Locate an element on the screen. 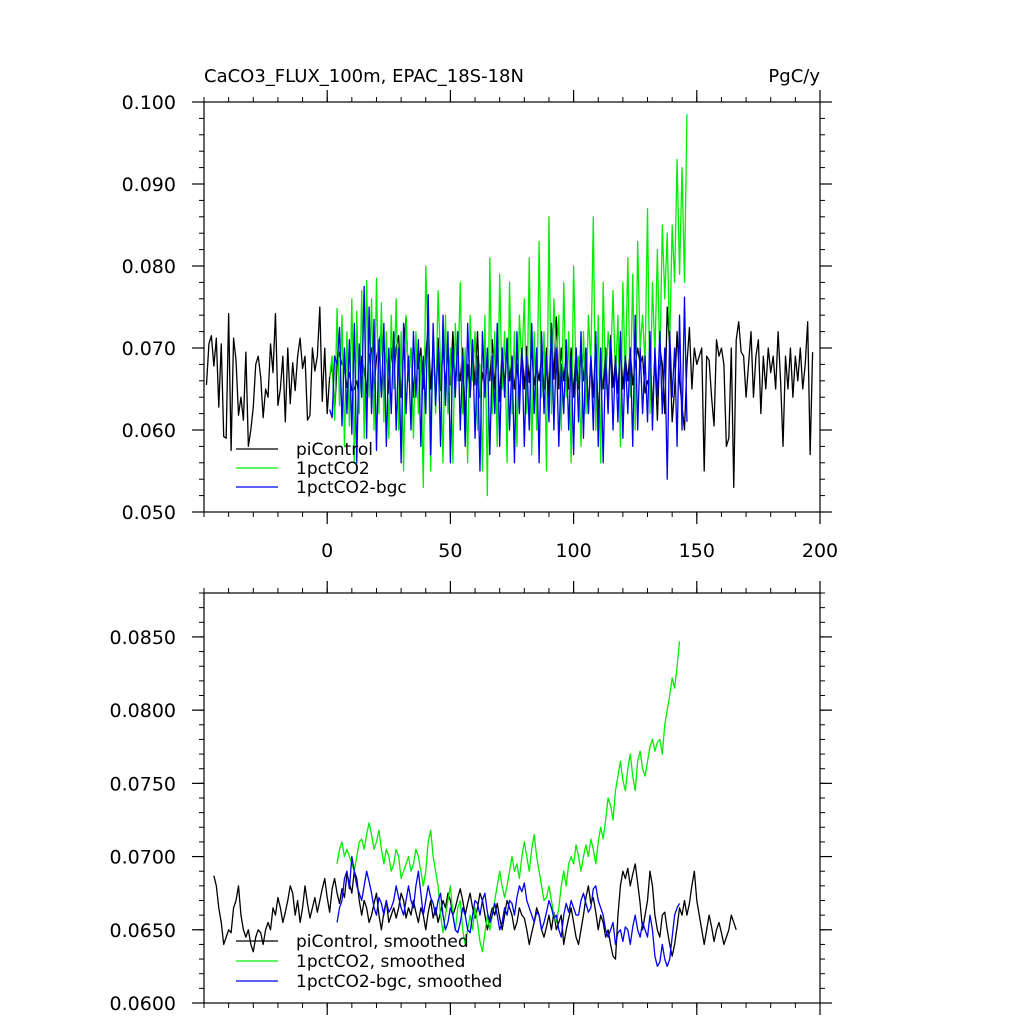 The image size is (1024, 1024). x-tick-label: 200 is located at coordinates (820, 551).